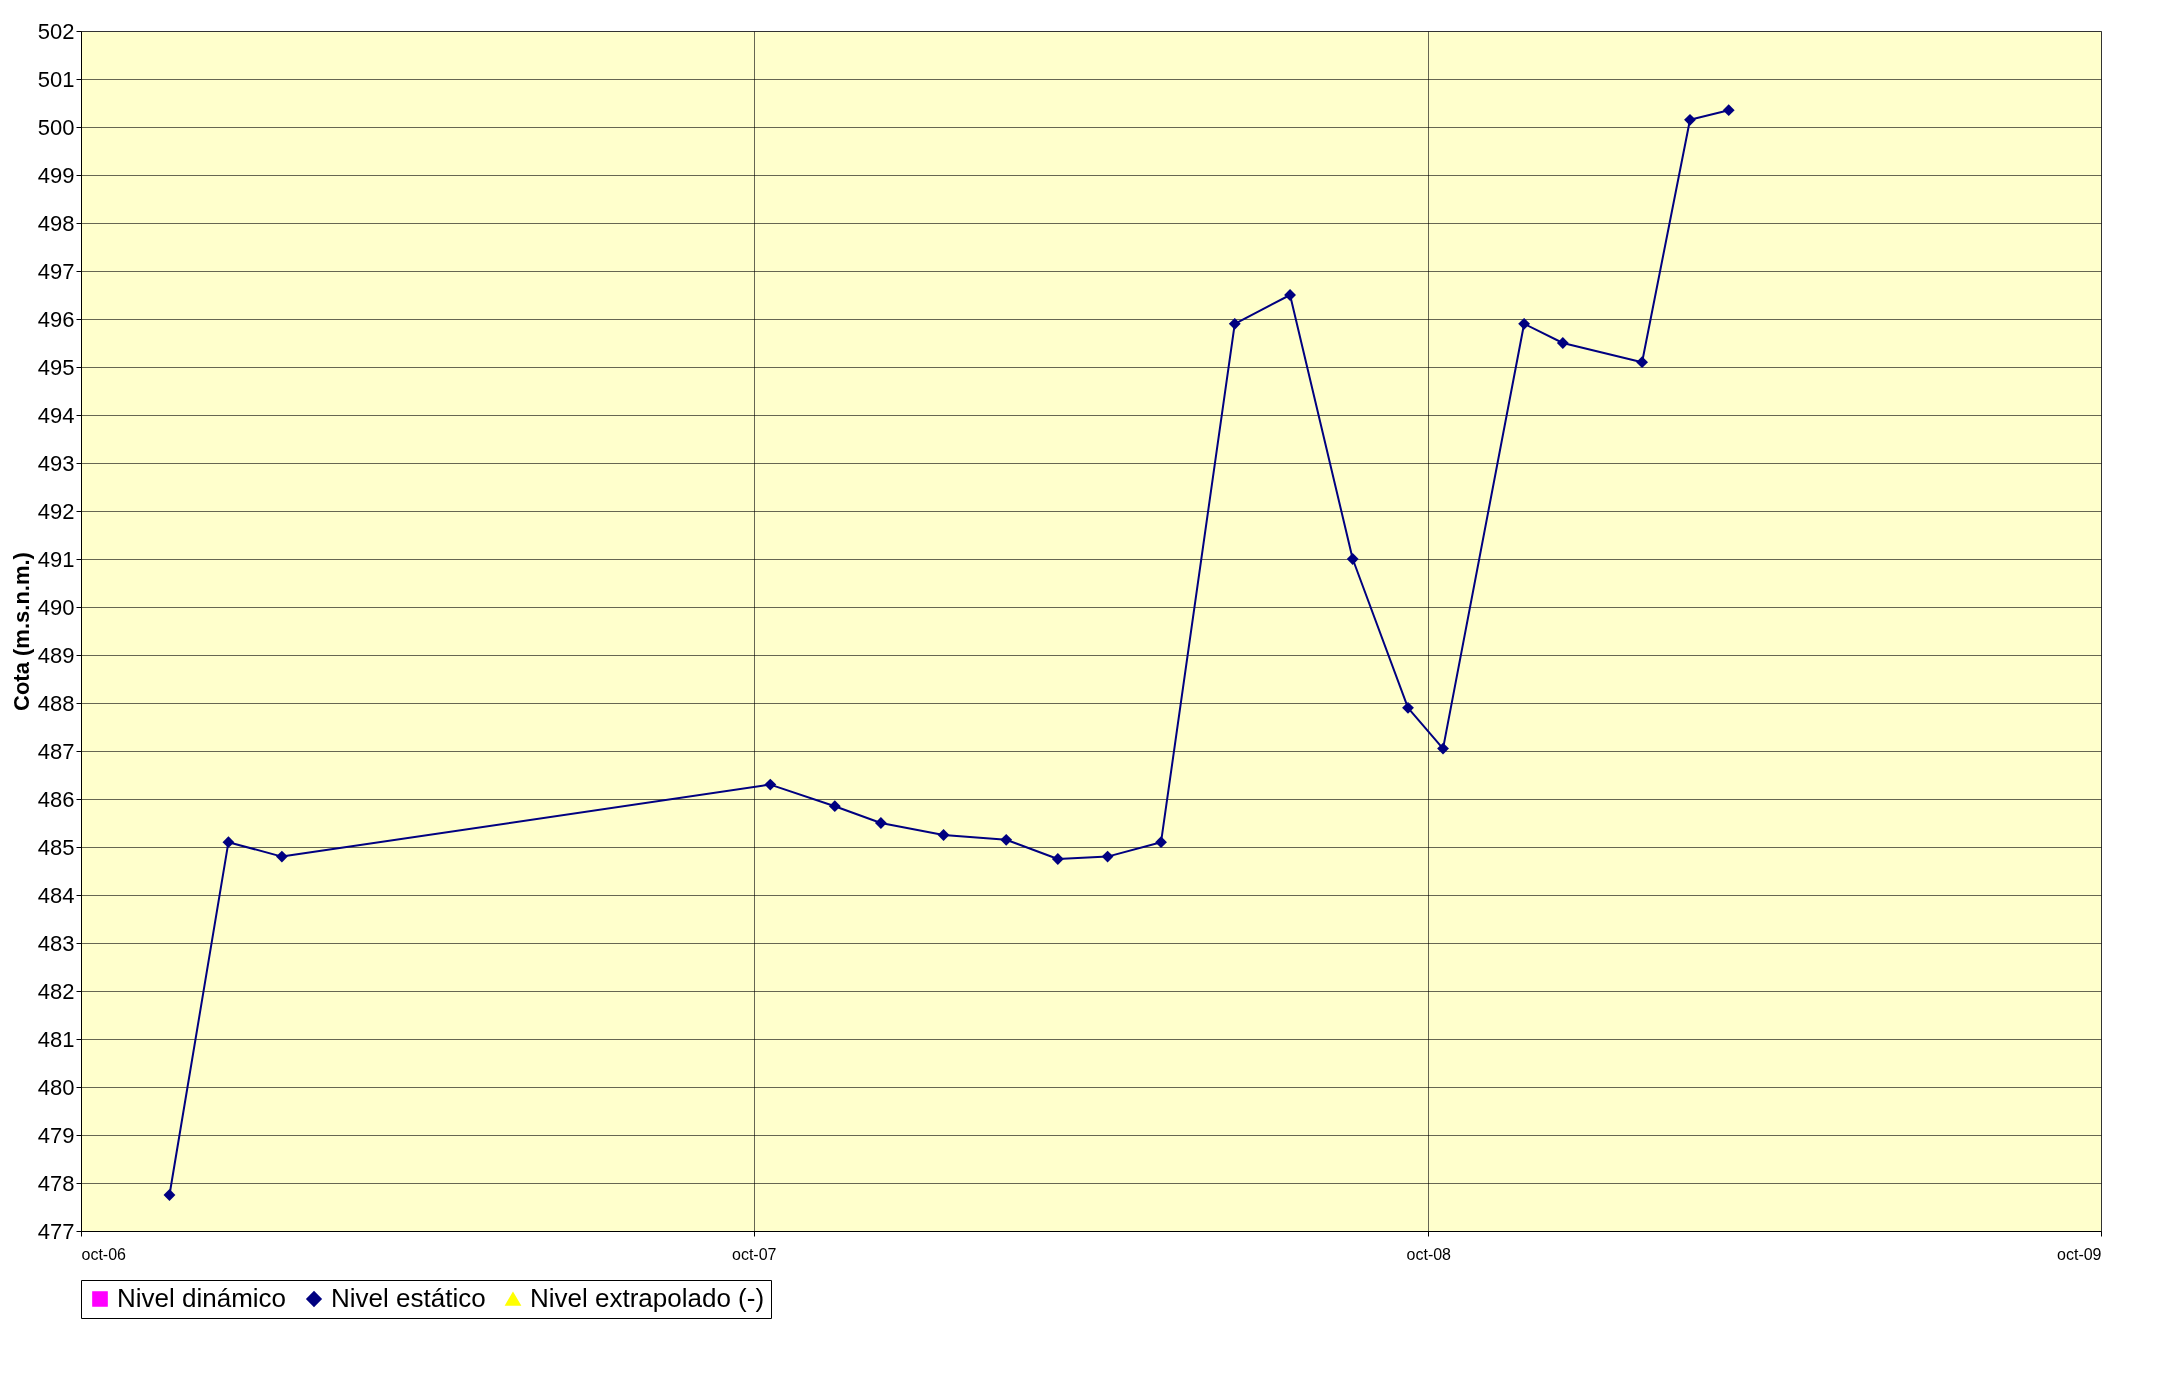  I want to click on y-tick-label: 501, so click(56, 79).